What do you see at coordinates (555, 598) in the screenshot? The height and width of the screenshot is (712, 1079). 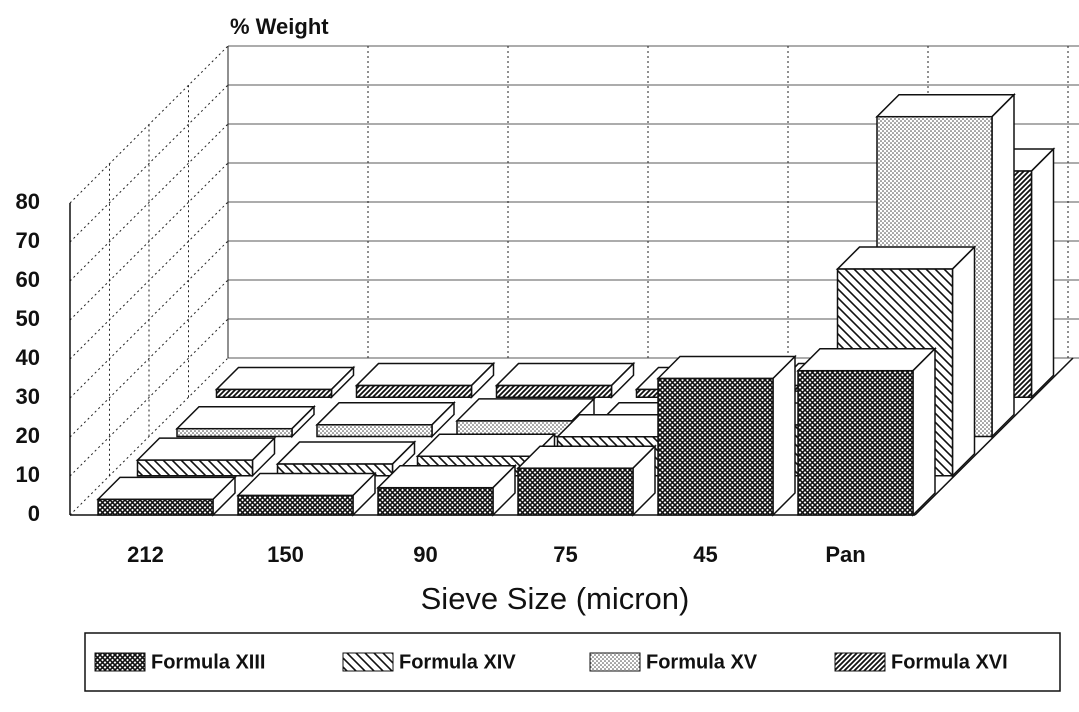 I see `x-axis-label: Sieve Size (micron)` at bounding box center [555, 598].